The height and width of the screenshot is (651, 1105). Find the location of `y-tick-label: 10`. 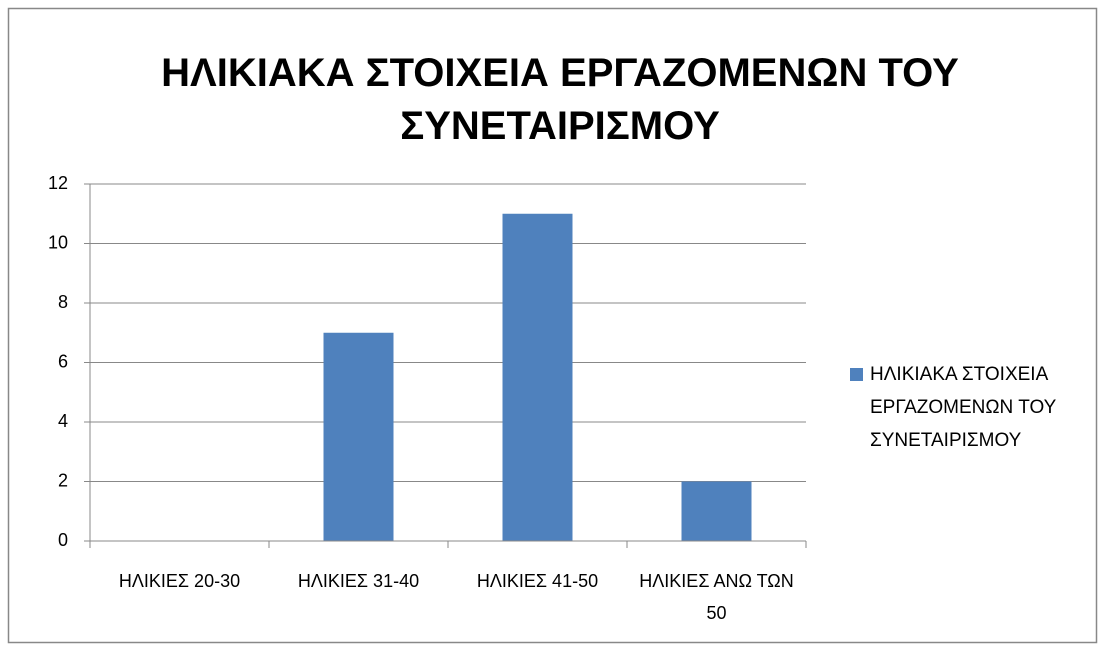

y-tick-label: 10 is located at coordinates (58, 242).